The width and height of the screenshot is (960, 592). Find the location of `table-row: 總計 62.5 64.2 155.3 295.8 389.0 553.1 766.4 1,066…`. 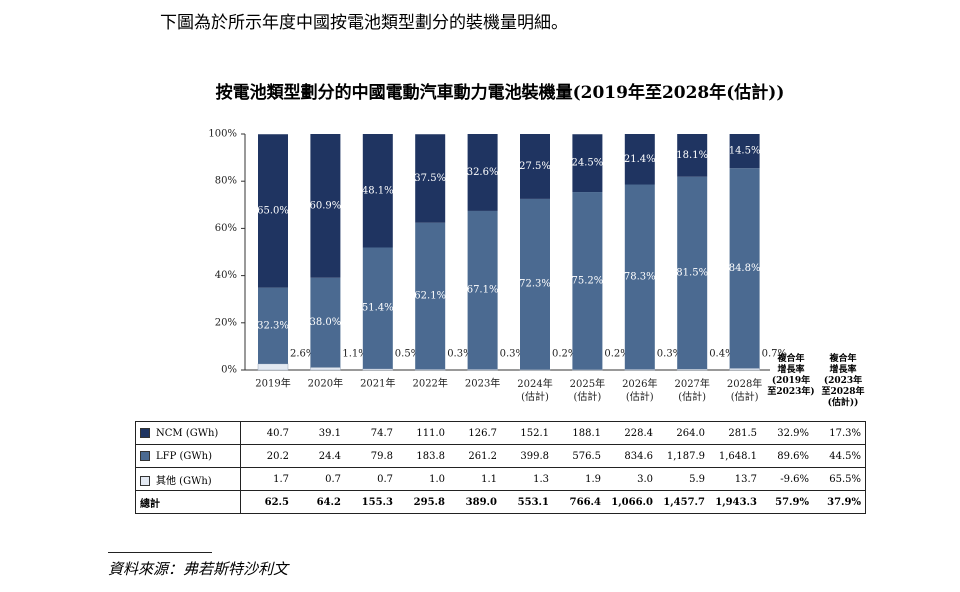

table-row: 總計 62.5 64.2 155.3 295.8 389.0 553.1 766.4 1,066… is located at coordinates (500, 502).